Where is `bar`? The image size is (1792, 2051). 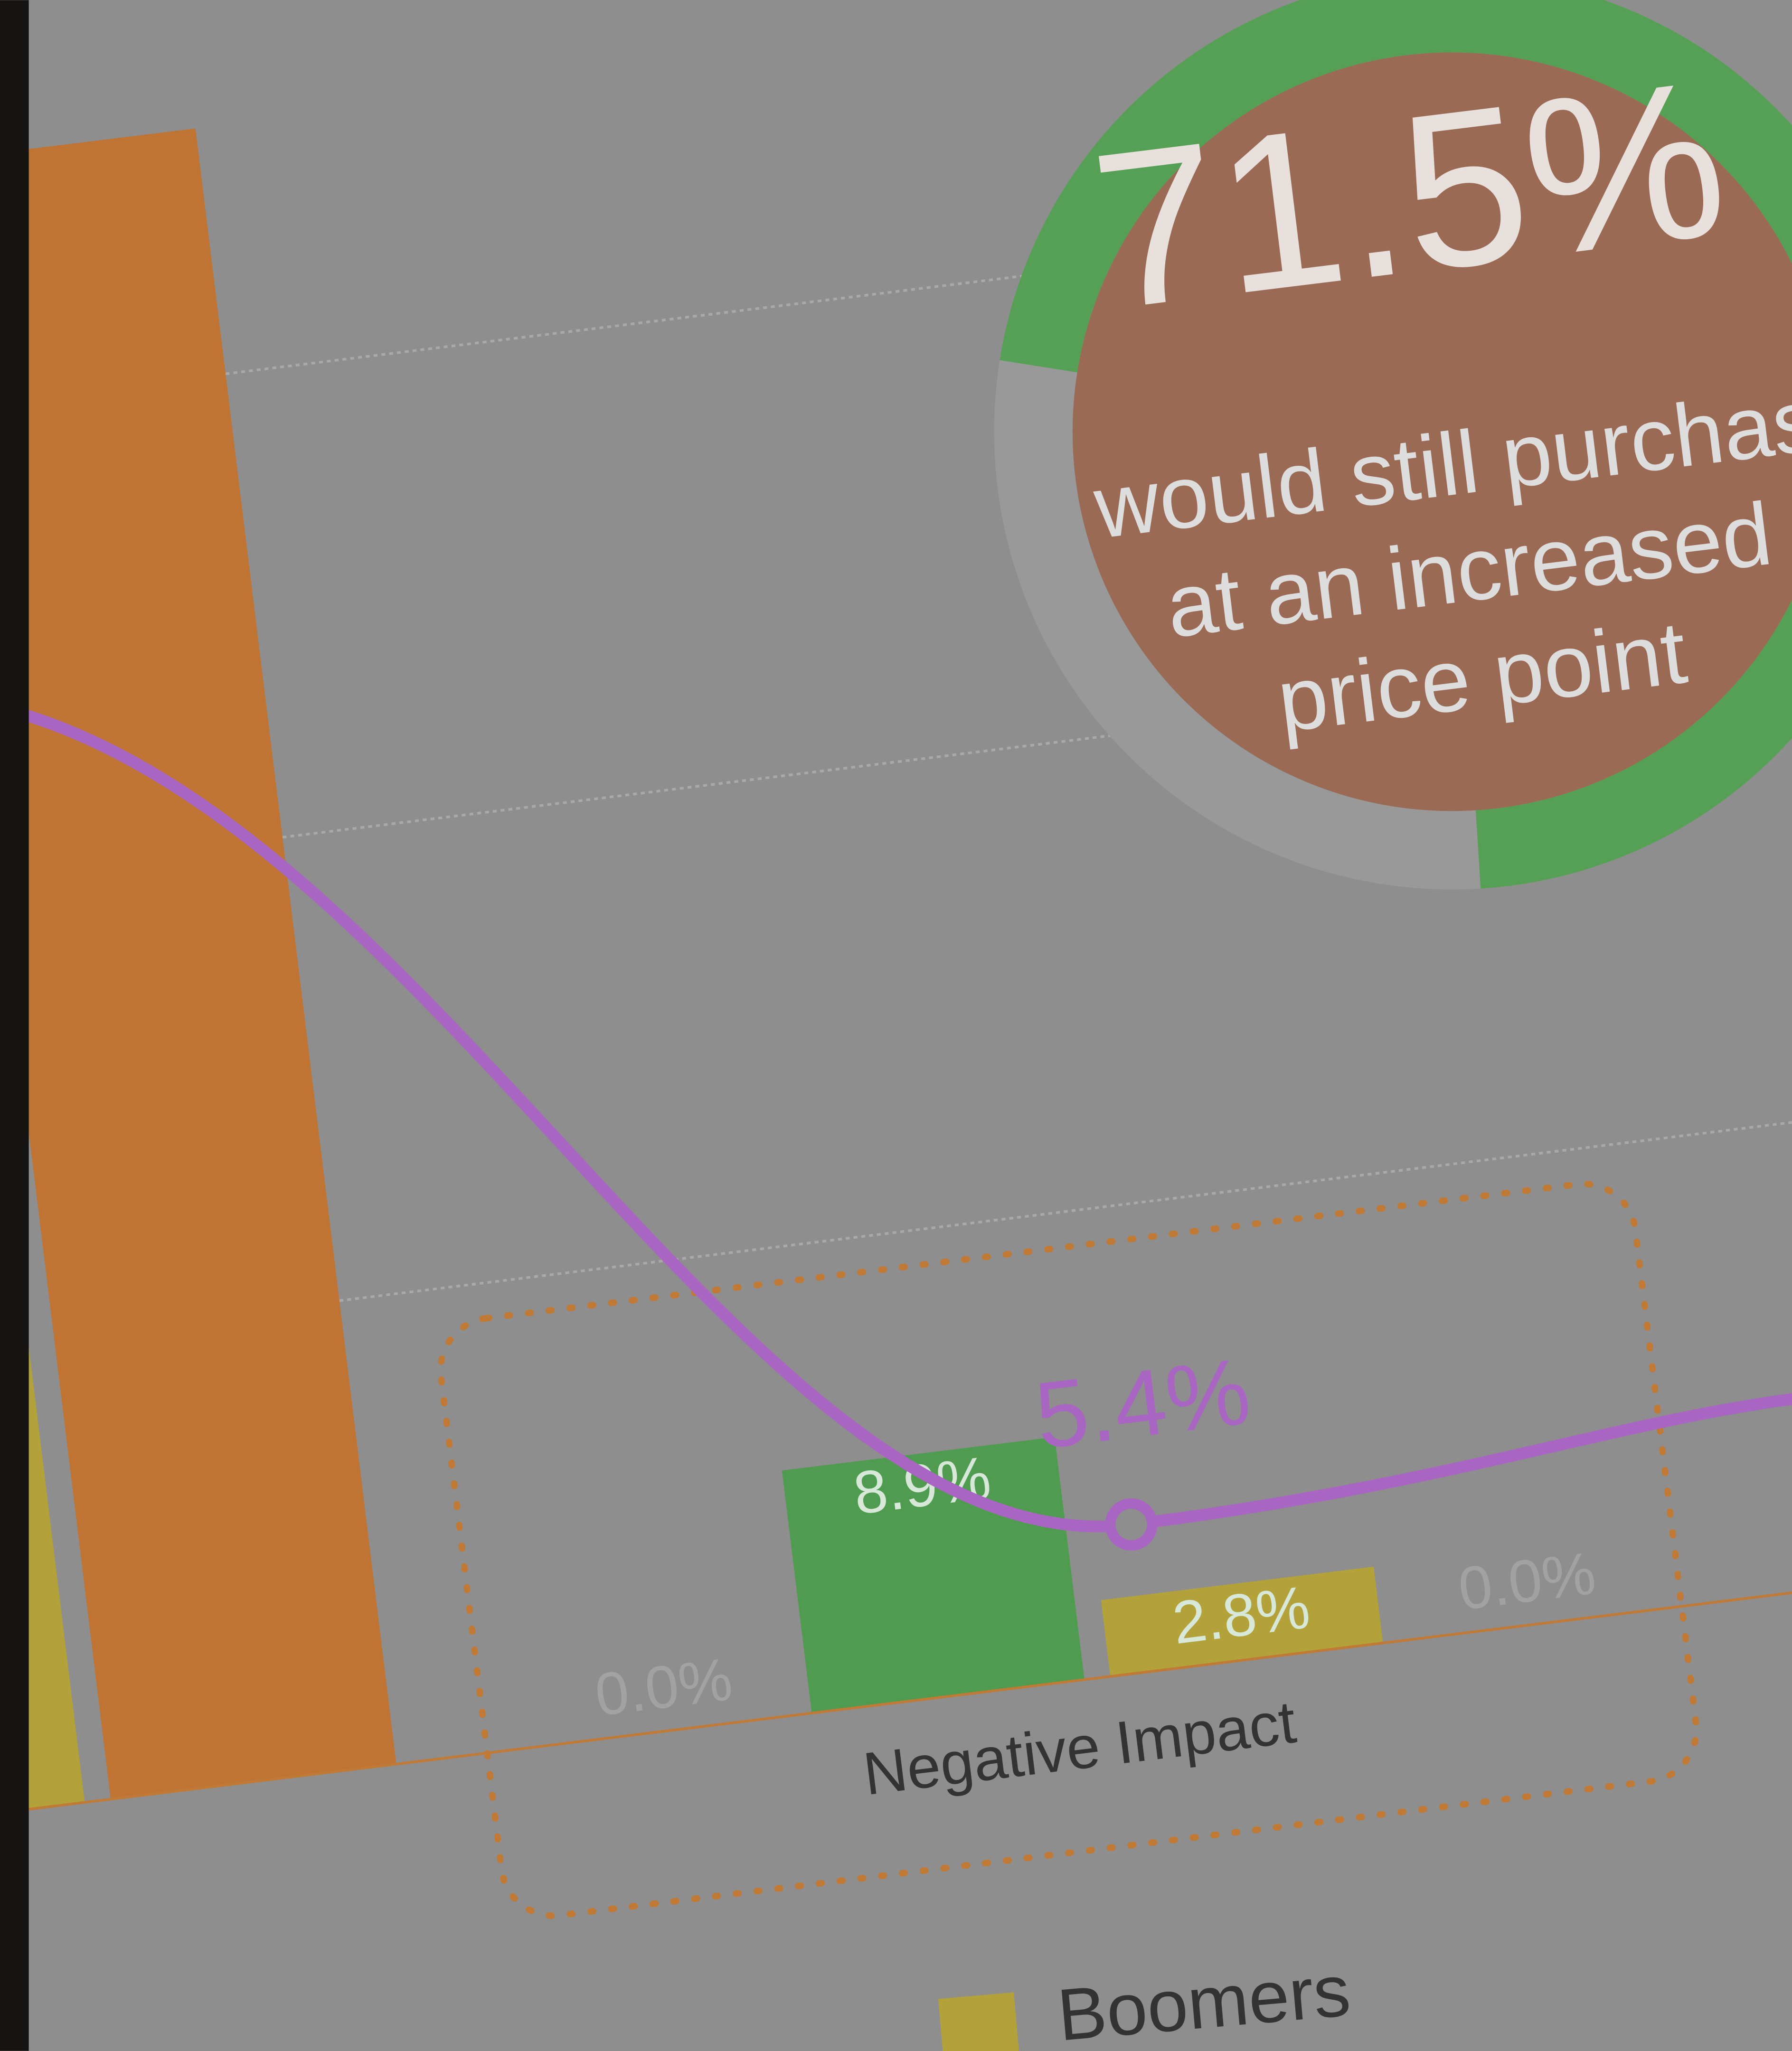 bar is located at coordinates (1242, 1621).